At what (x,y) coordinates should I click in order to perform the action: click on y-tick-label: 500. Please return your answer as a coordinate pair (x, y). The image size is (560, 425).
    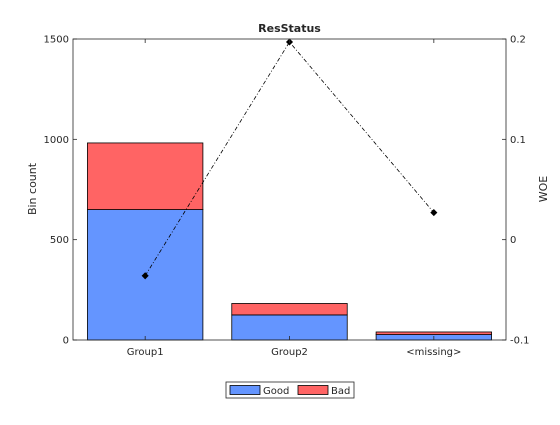
    Looking at the image, I should click on (59, 240).